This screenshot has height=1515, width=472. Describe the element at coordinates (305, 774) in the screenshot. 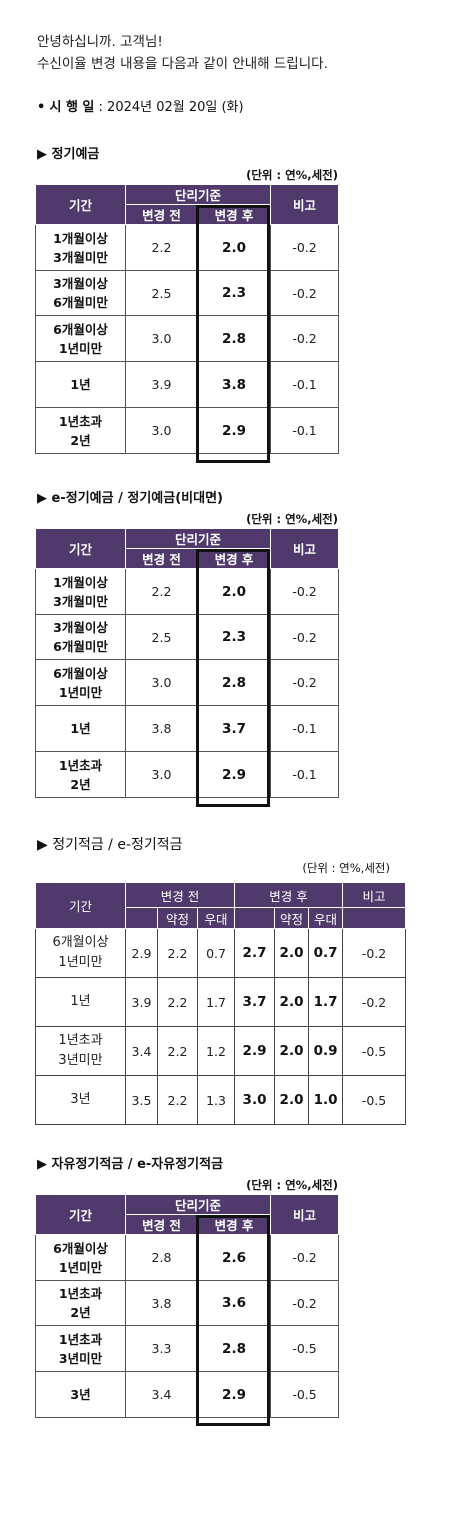

I see `rate-diff: -0.1` at that location.